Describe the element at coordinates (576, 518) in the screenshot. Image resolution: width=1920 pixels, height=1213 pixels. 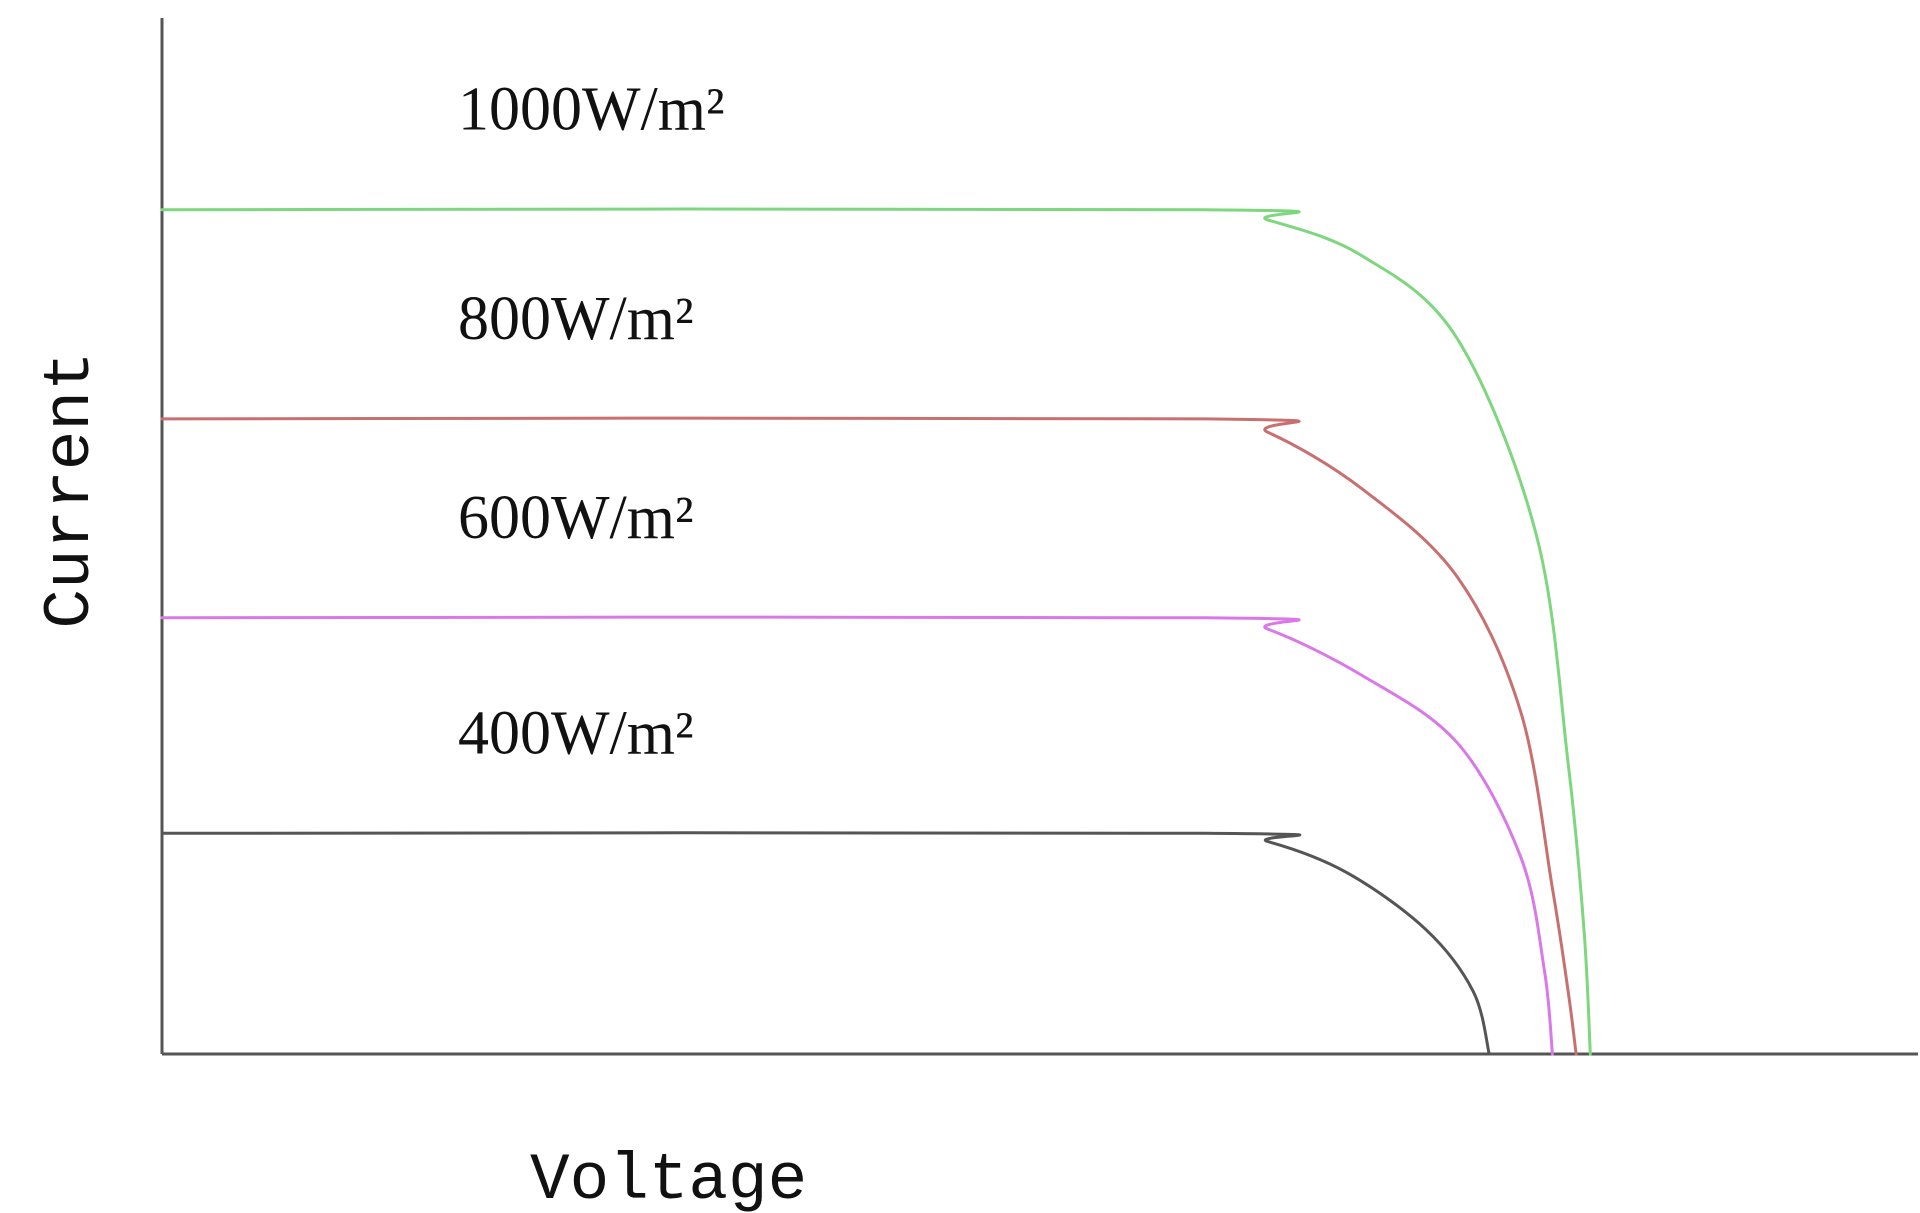
I see `series-label-2: 600W/m²` at that location.